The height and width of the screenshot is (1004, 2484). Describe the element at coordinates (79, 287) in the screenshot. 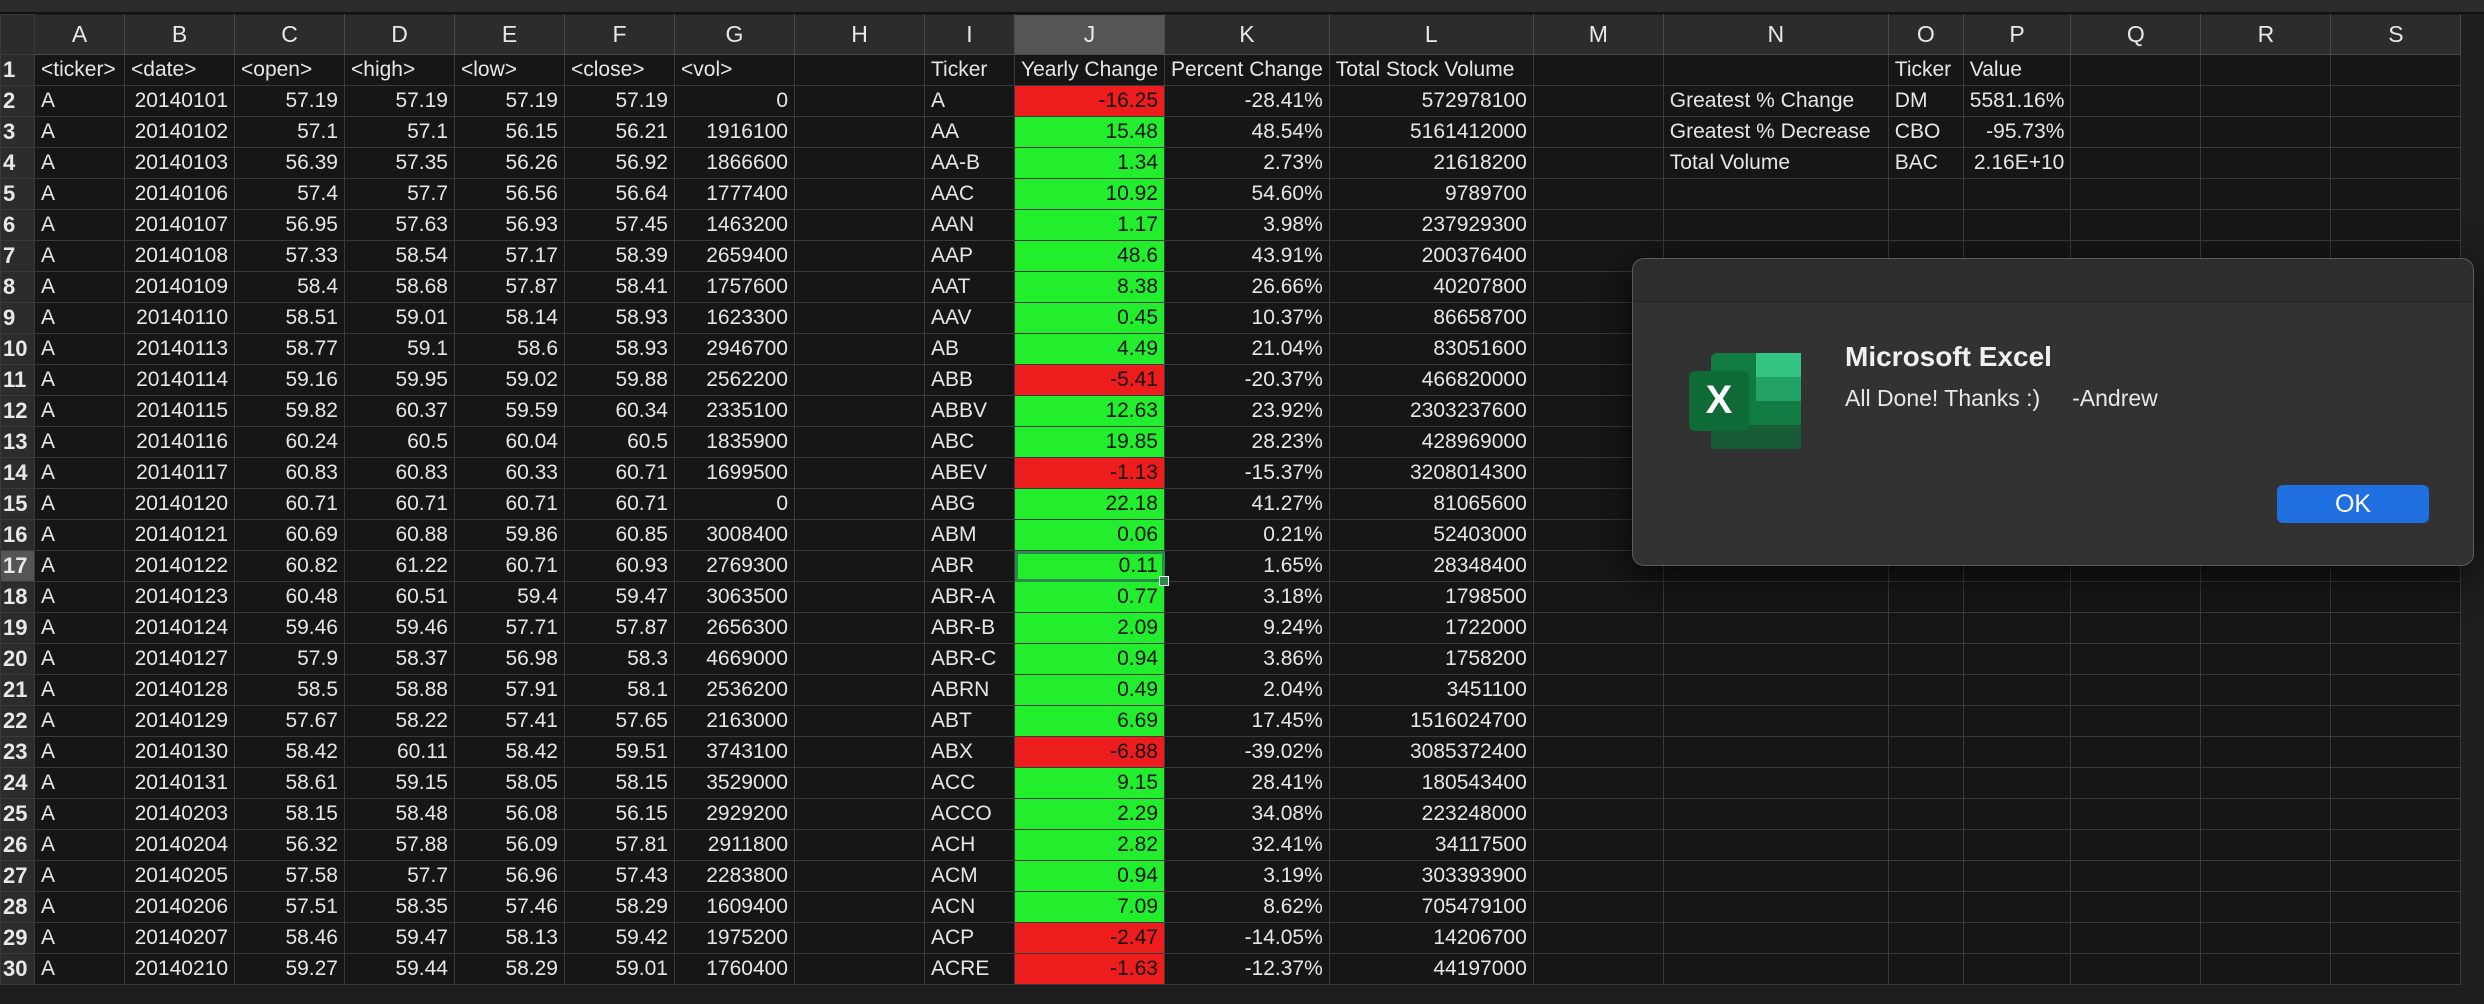

I see `cell-a8: A` at that location.